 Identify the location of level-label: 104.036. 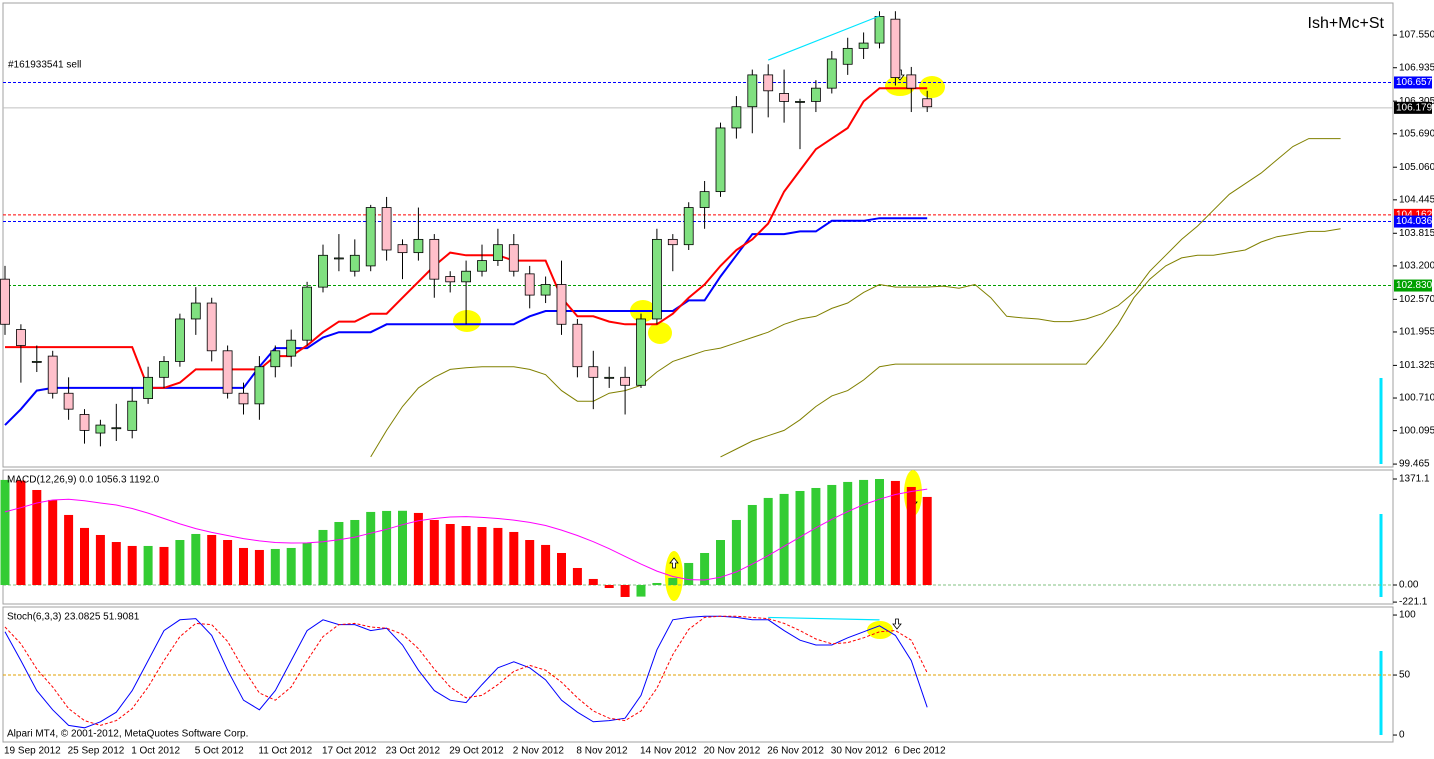
(1414, 221).